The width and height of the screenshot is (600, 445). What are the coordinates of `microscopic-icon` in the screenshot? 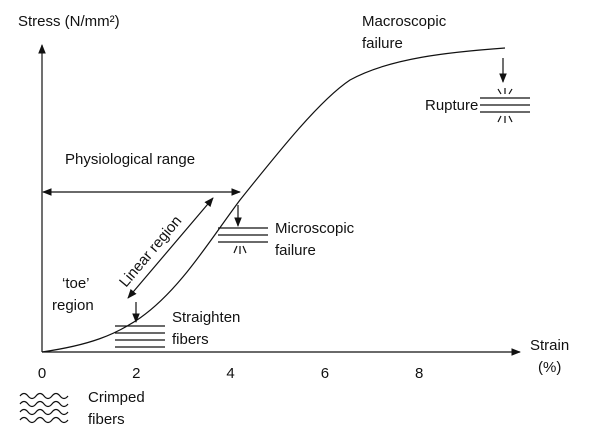 It's located at (243, 240).